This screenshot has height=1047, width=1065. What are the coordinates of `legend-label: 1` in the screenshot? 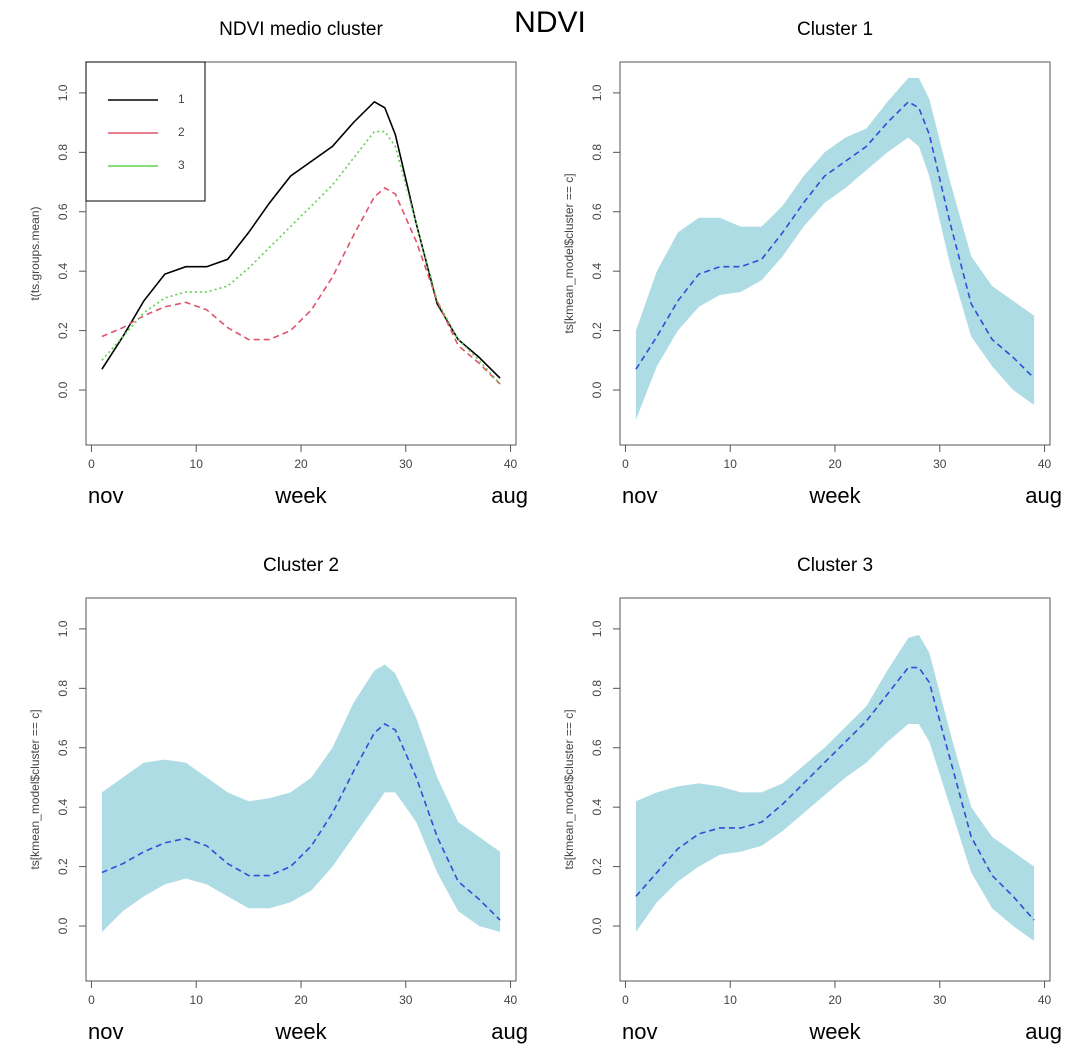 It's located at (181, 99).